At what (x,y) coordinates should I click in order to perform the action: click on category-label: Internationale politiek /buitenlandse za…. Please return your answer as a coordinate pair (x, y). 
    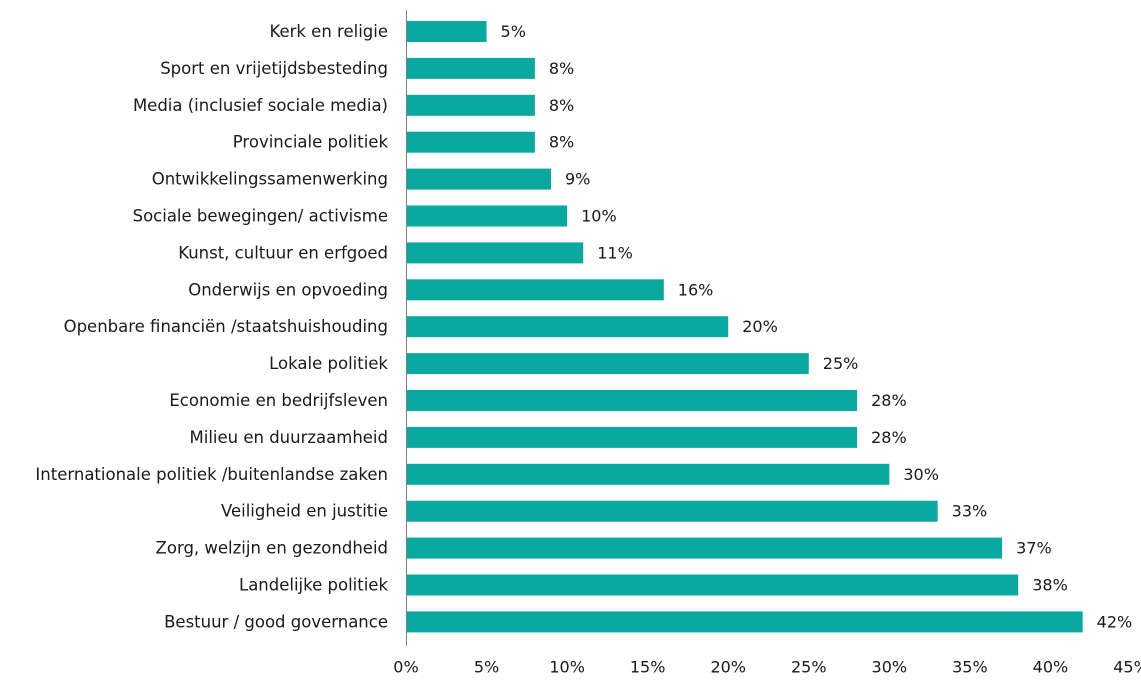
    Looking at the image, I should click on (211, 474).